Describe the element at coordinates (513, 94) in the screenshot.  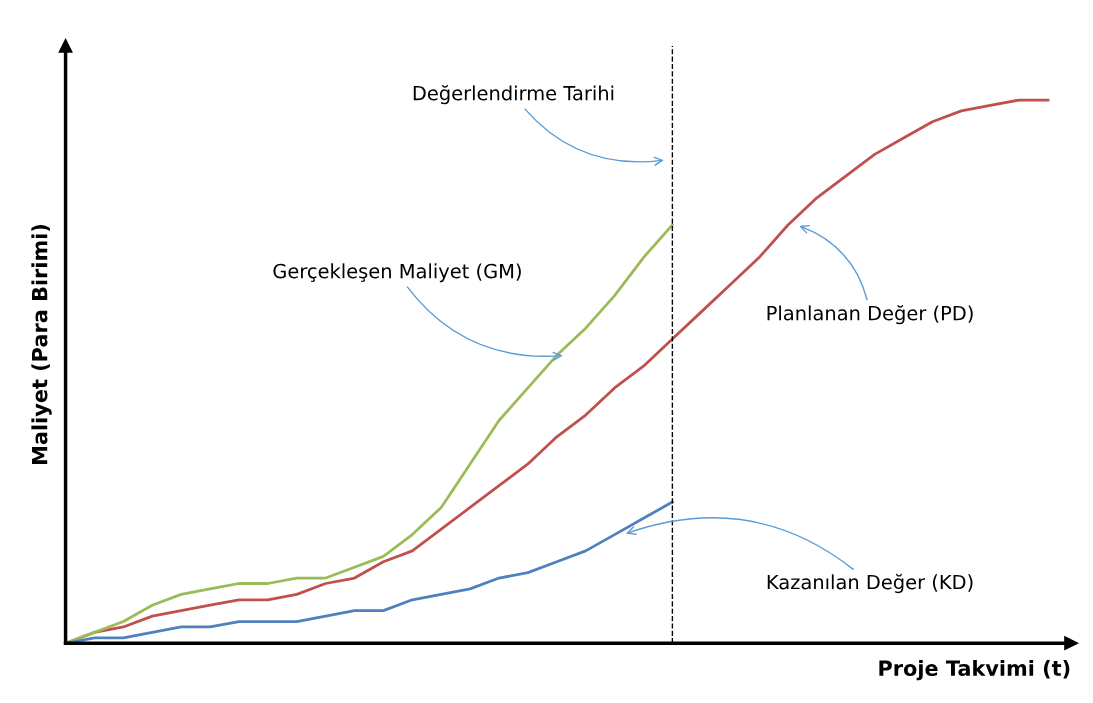
I see `annotation: Değerlendirme Tarihi` at that location.